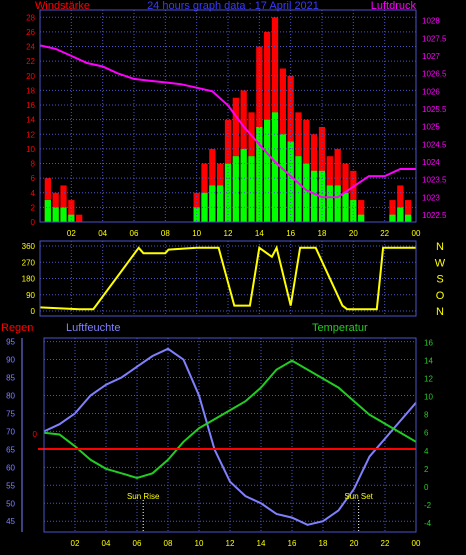 Image resolution: width=466 pixels, height=555 pixels. What do you see at coordinates (431, 91) in the screenshot?
I see `pressure-y-tick-label: 1026` at bounding box center [431, 91].